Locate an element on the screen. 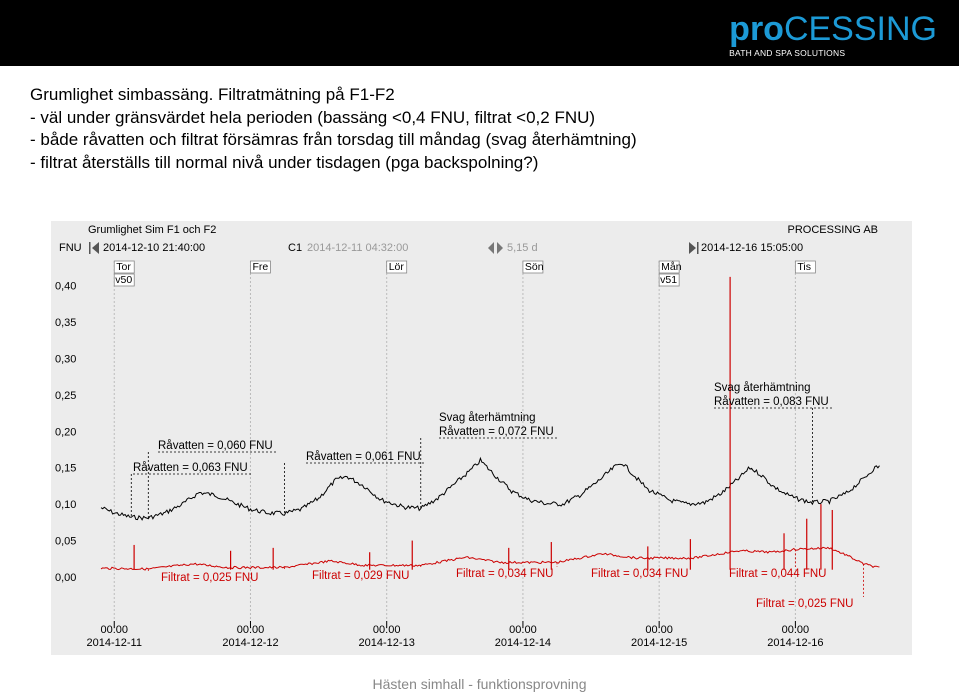 The height and width of the screenshot is (694, 959). day-marker-label: Lör is located at coordinates (397, 267).